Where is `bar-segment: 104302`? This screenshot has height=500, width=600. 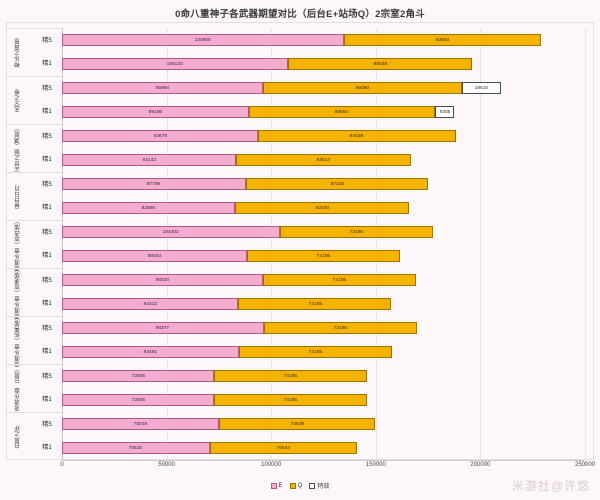 bar-segment: 104302 is located at coordinates (171, 232).